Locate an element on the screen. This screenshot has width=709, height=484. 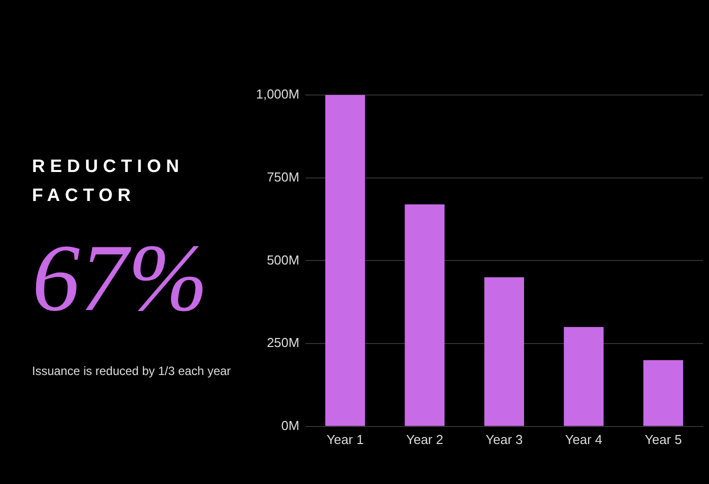
y-tick-label: 500M is located at coordinates (283, 260).